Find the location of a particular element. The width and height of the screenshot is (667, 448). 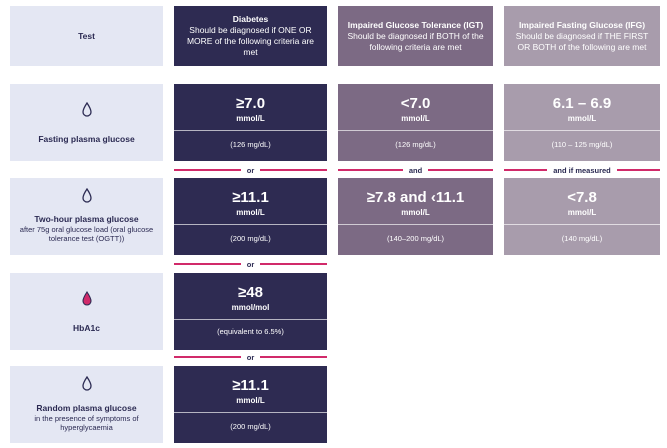

header-diabetes-title: Diabetes is located at coordinates (250, 19).